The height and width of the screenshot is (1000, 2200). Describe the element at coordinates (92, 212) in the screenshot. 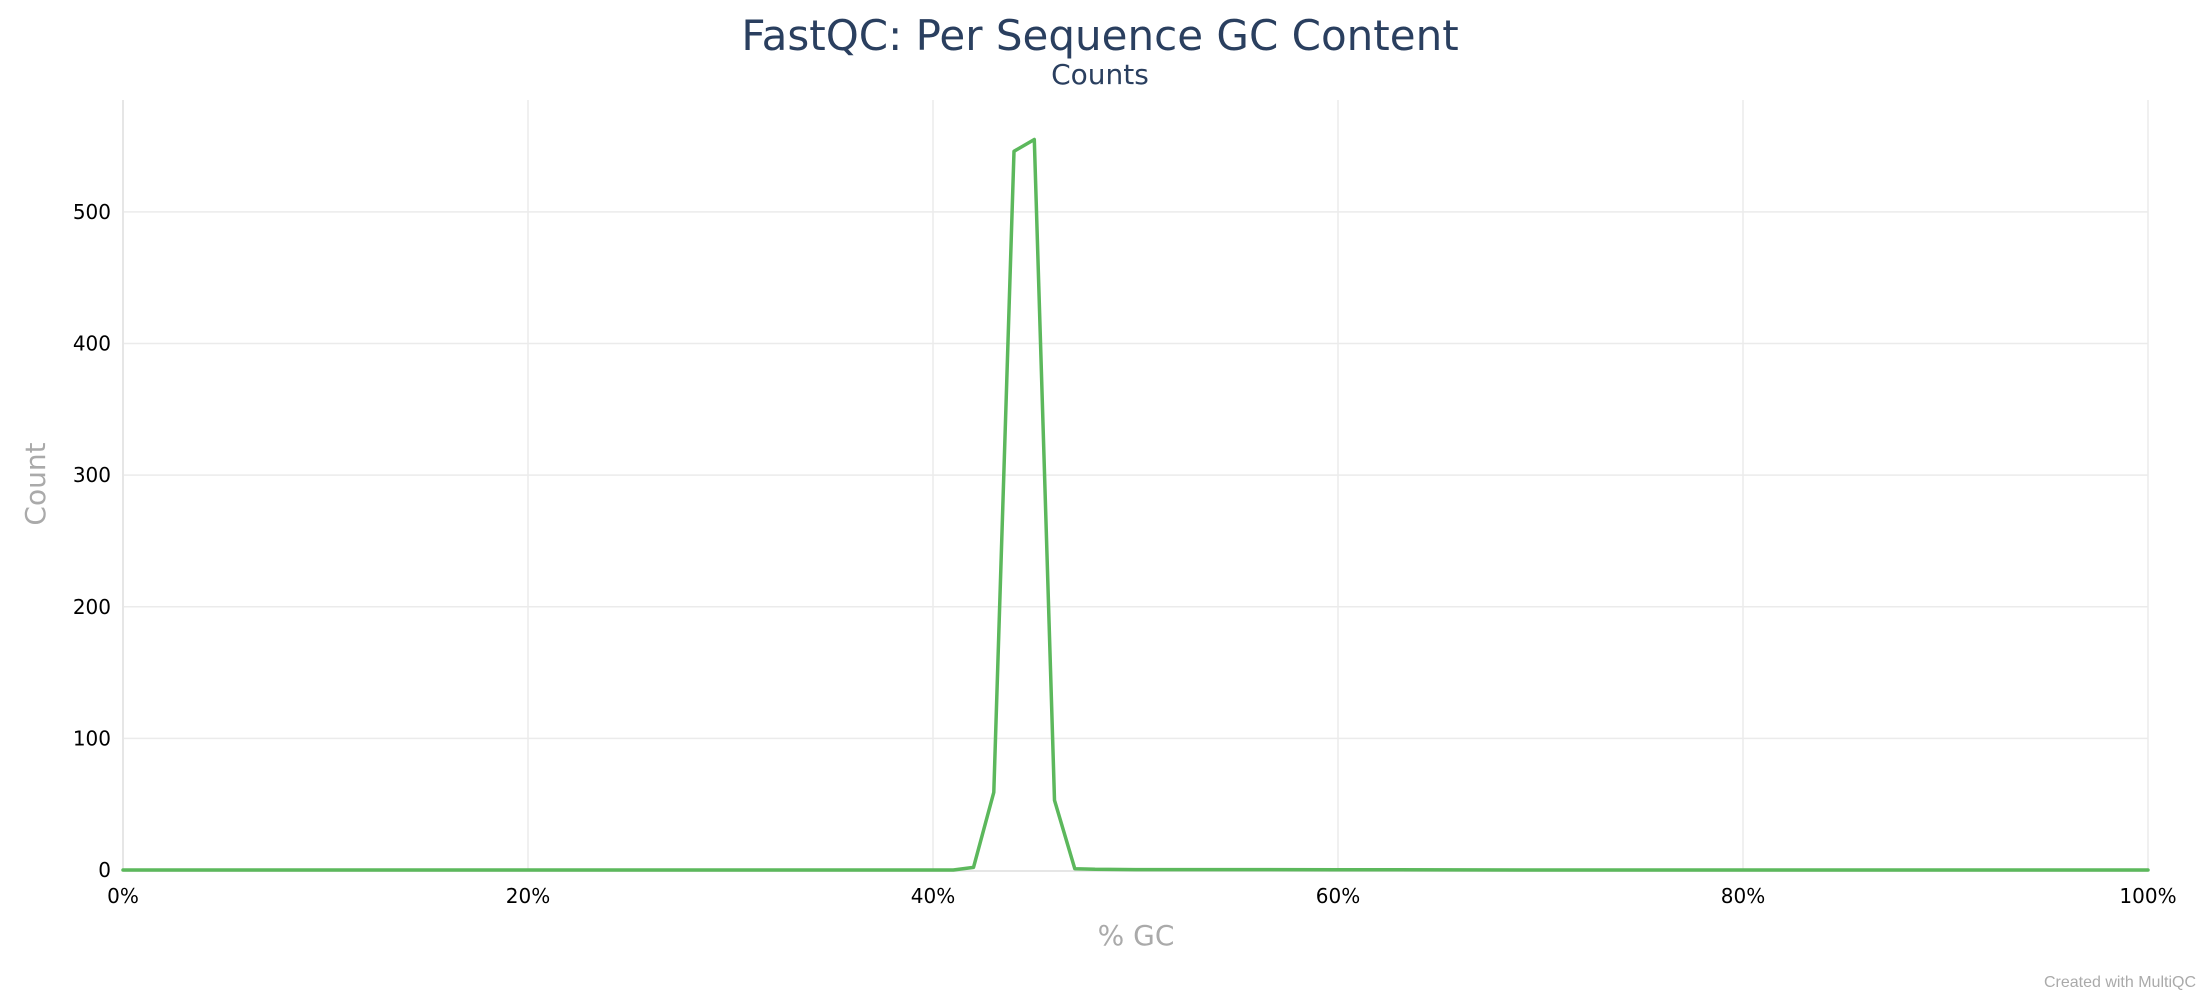

I see `y-tick-label: 500` at that location.